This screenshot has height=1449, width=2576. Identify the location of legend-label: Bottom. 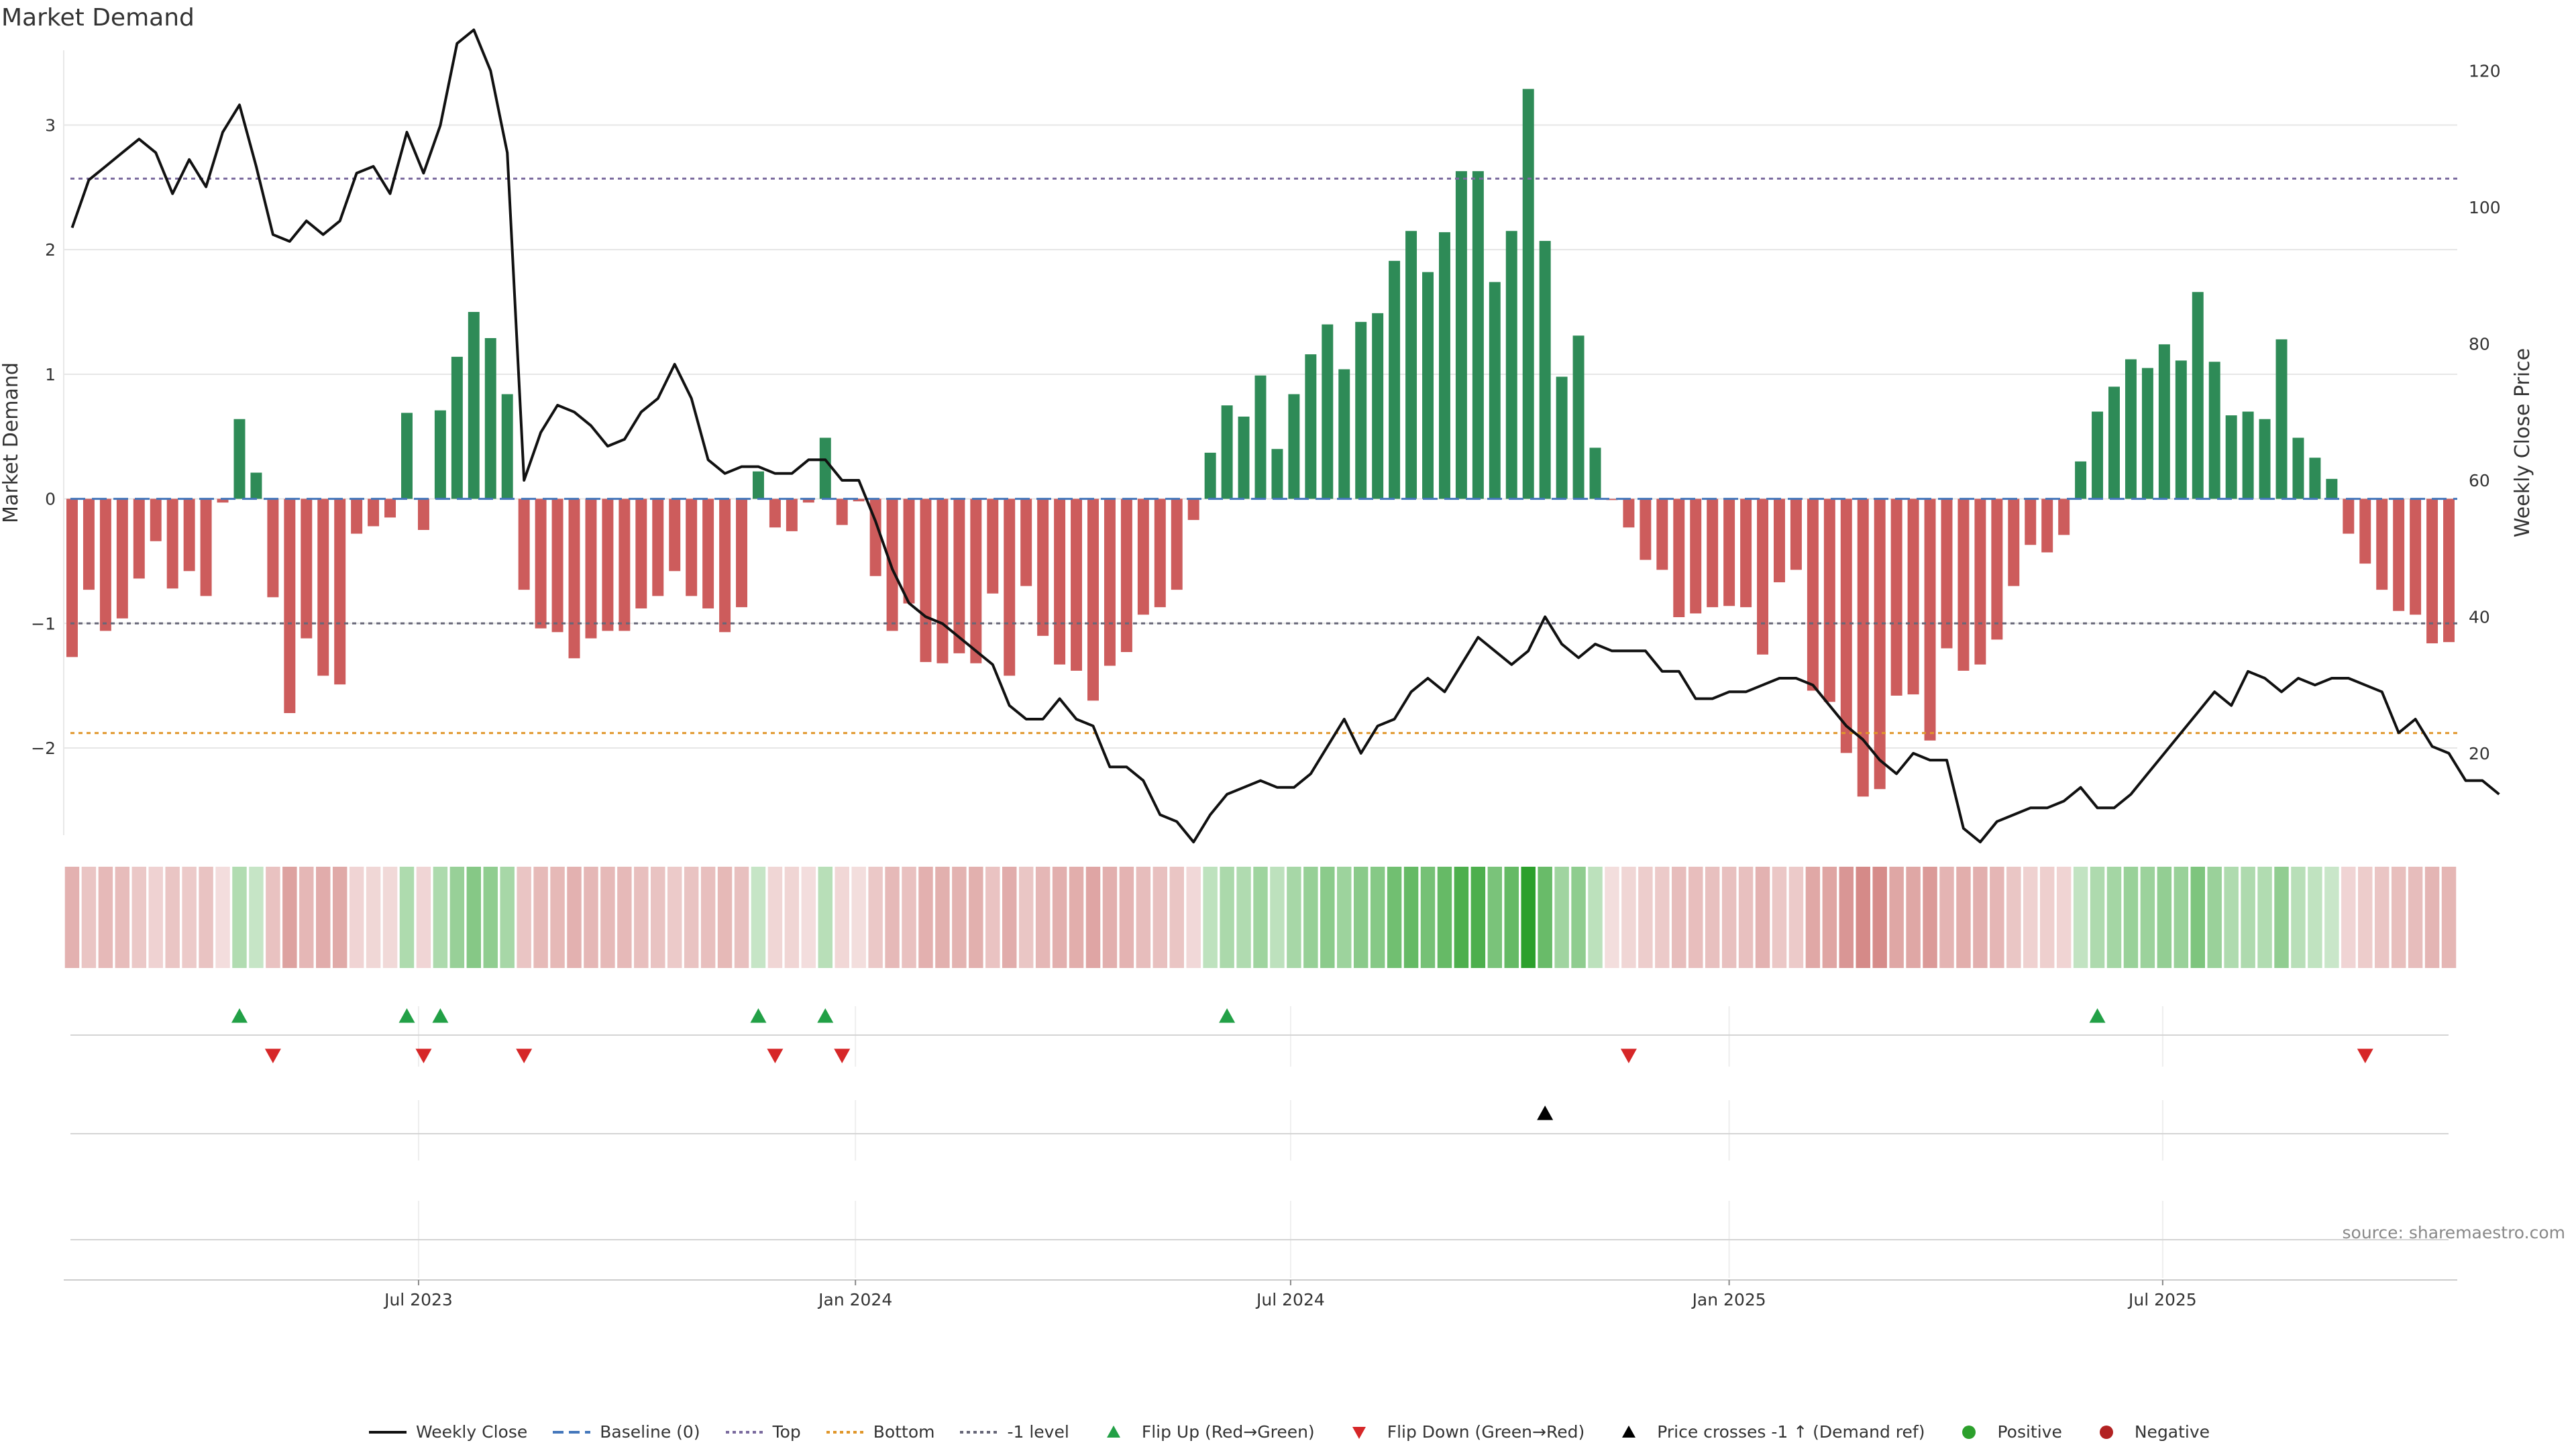
(904, 1432).